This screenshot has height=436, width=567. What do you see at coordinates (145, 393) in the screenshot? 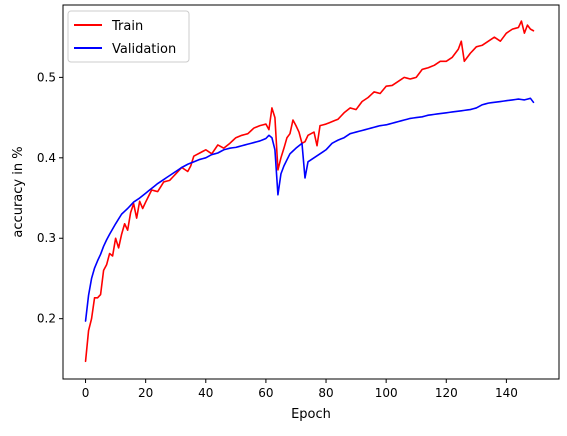
I see `x-tick-label: 20` at bounding box center [145, 393].